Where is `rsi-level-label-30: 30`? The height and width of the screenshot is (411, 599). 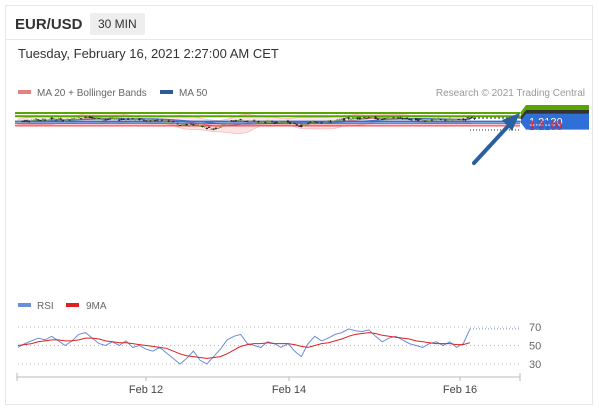 rsi-level-label-30: 30 is located at coordinates (535, 365).